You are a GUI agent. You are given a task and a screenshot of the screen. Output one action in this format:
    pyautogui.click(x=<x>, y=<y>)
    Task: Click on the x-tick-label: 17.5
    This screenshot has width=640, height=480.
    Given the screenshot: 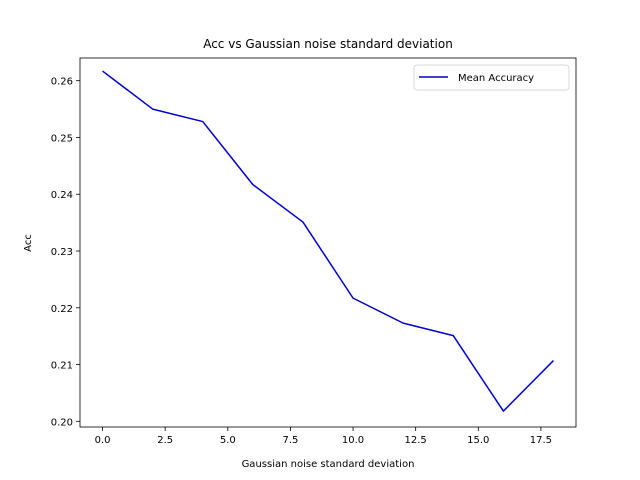 What is the action you would take?
    pyautogui.click(x=541, y=440)
    